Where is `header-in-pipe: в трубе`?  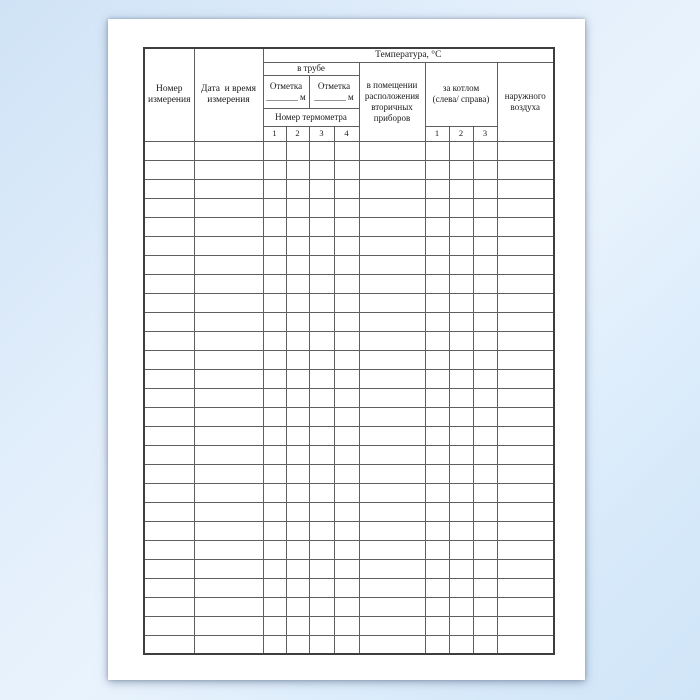 header-in-pipe: в трубе is located at coordinates (311, 68).